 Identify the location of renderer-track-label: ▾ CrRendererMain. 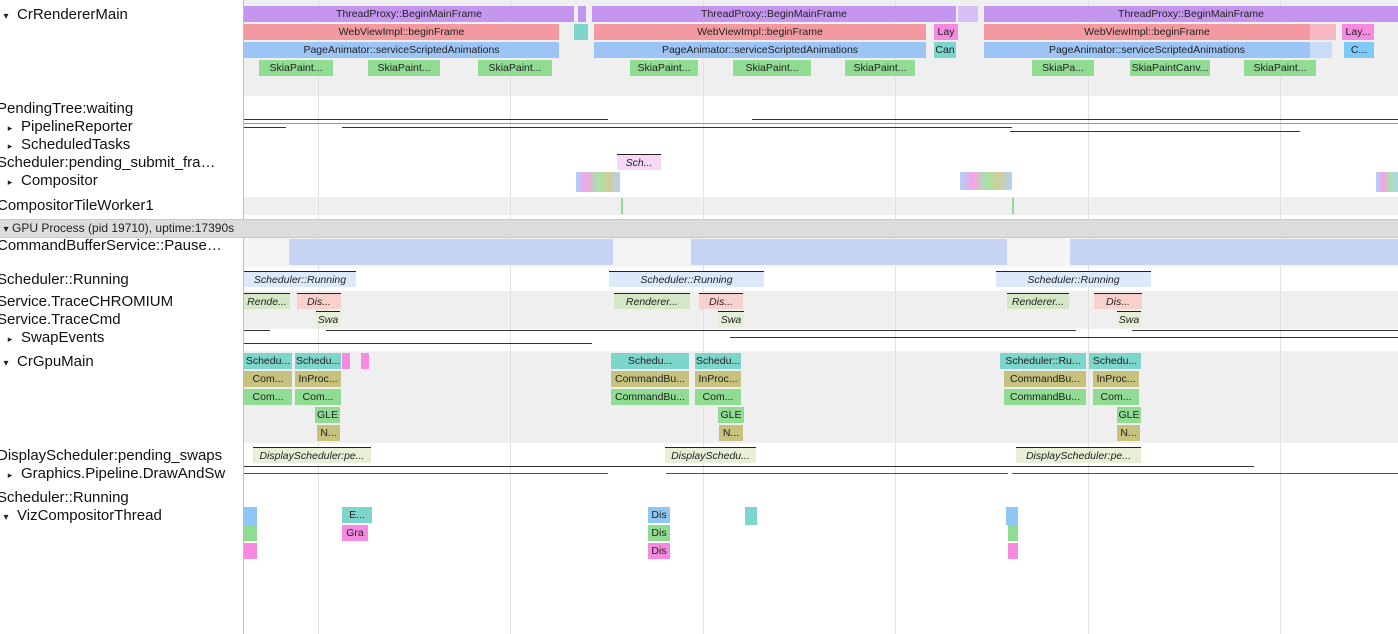
(120, 15).